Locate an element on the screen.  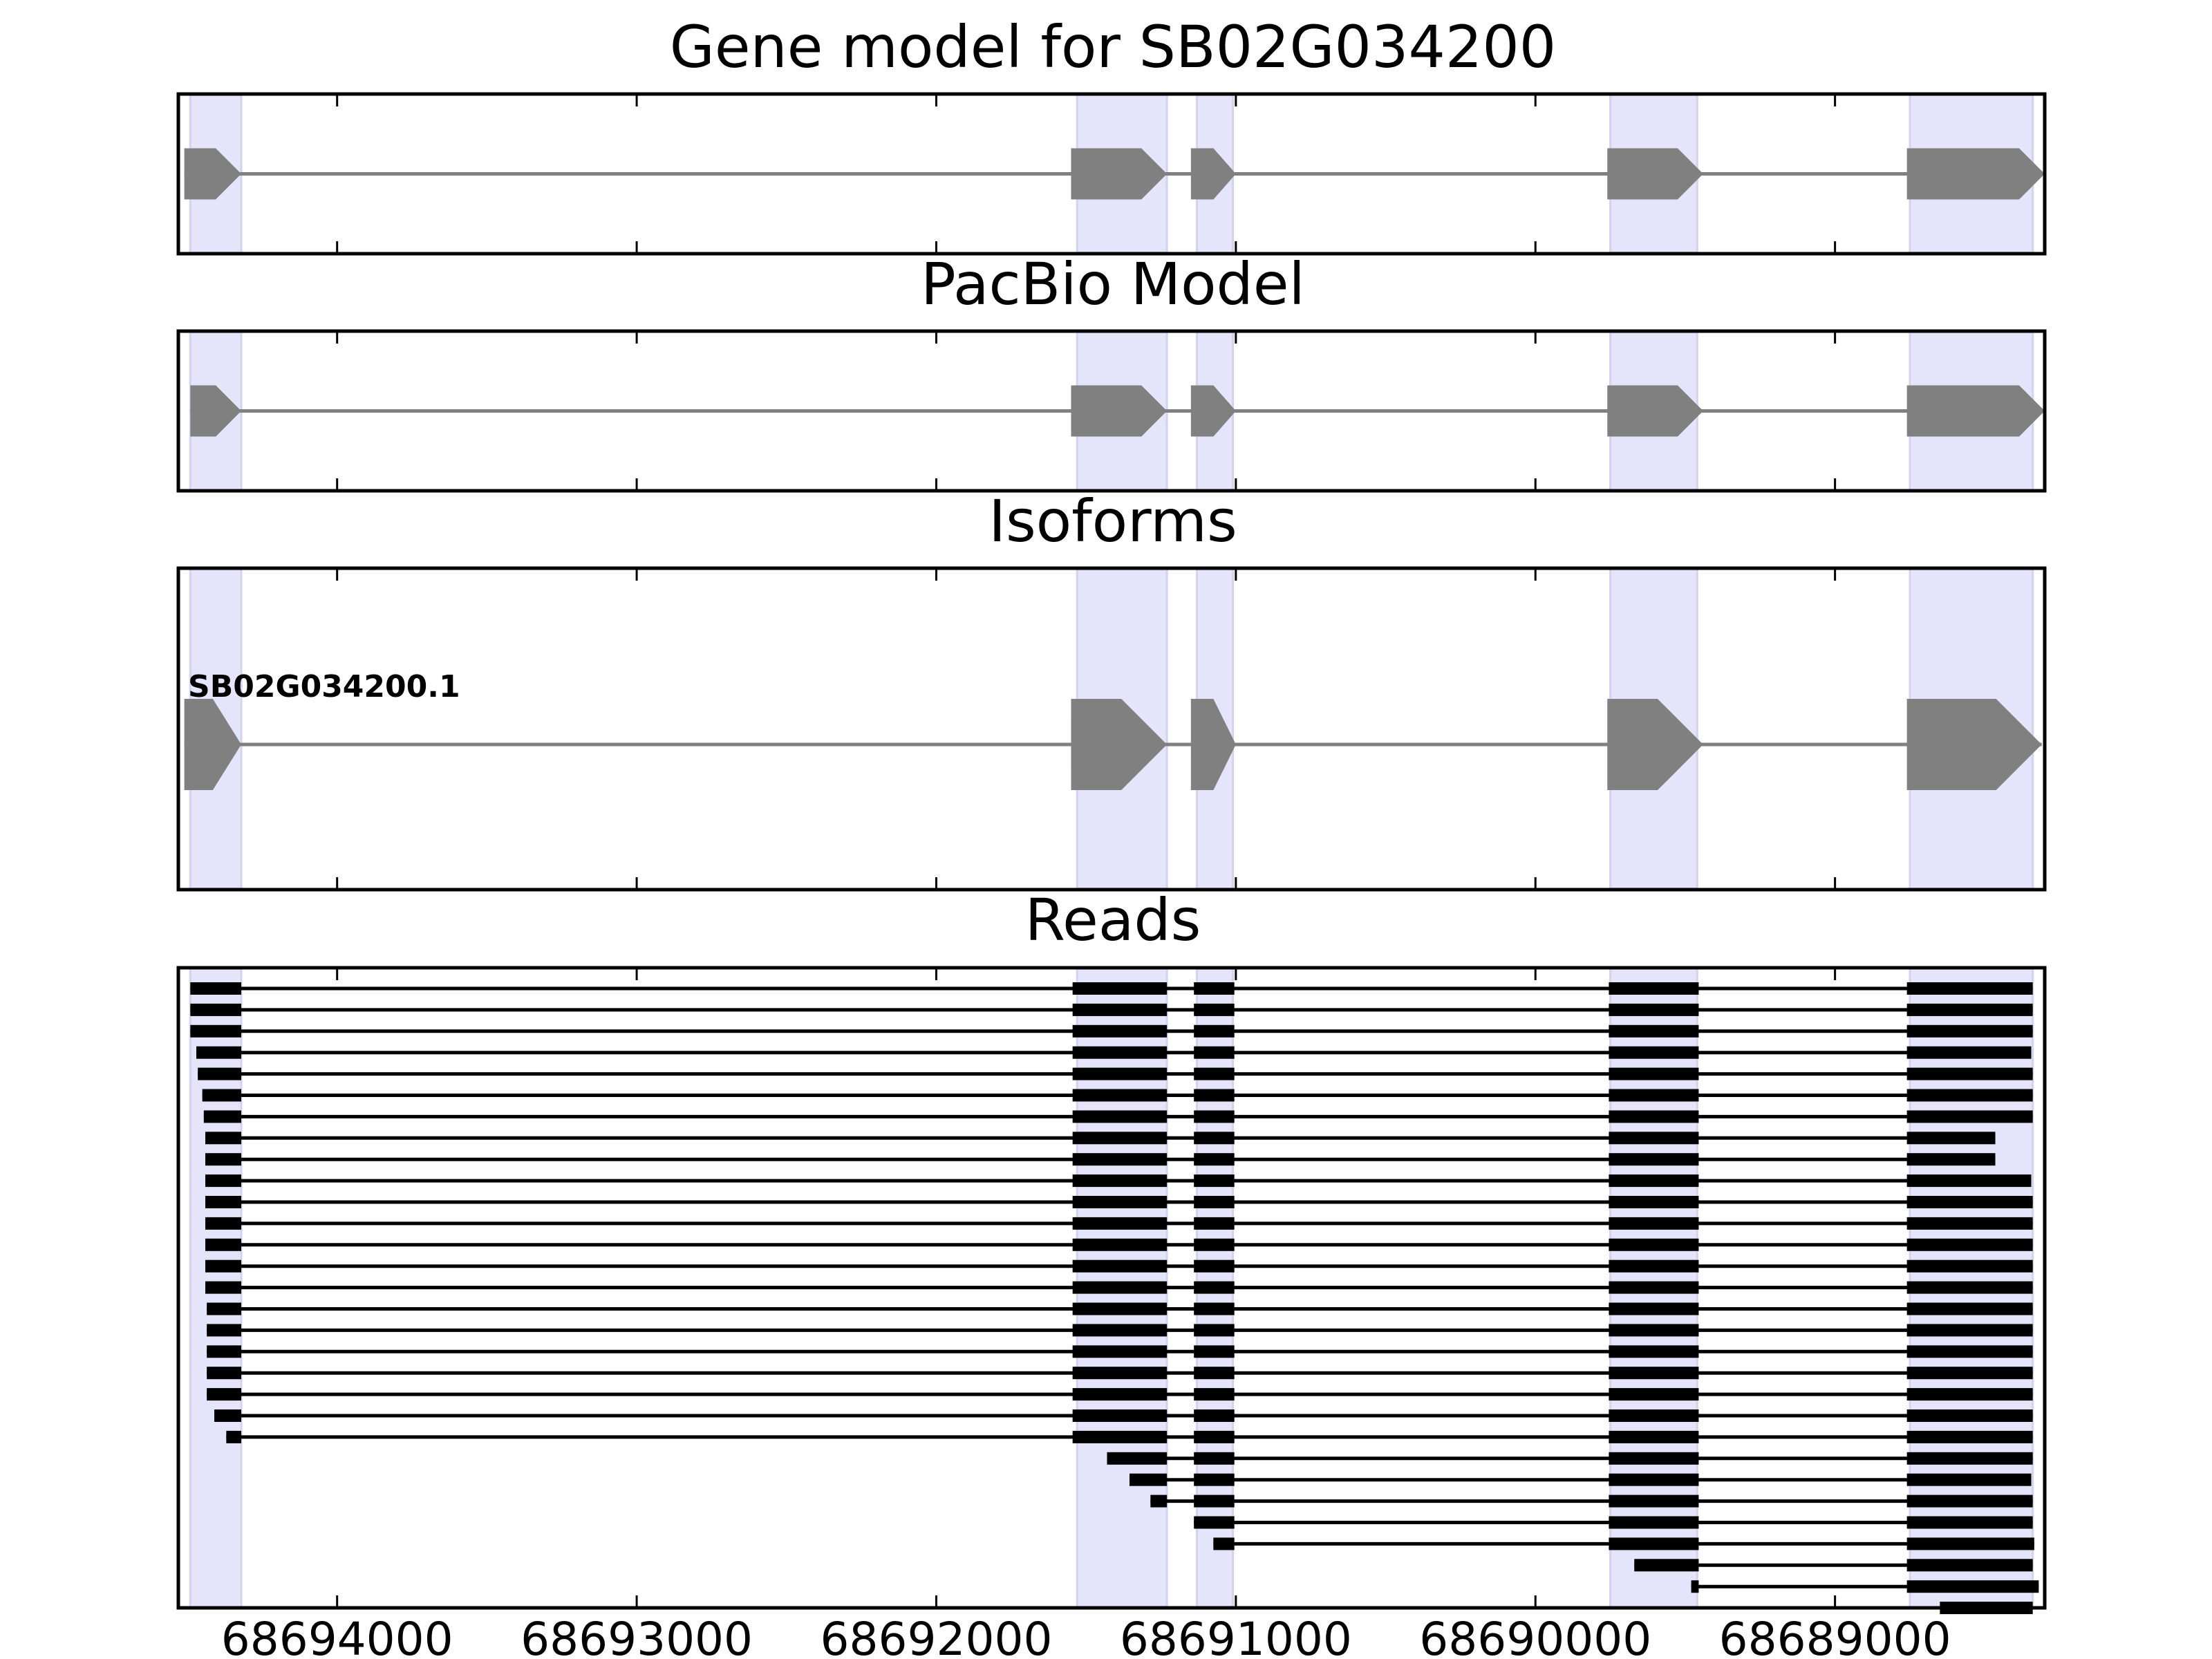
panel-frame is located at coordinates (1111, 174).